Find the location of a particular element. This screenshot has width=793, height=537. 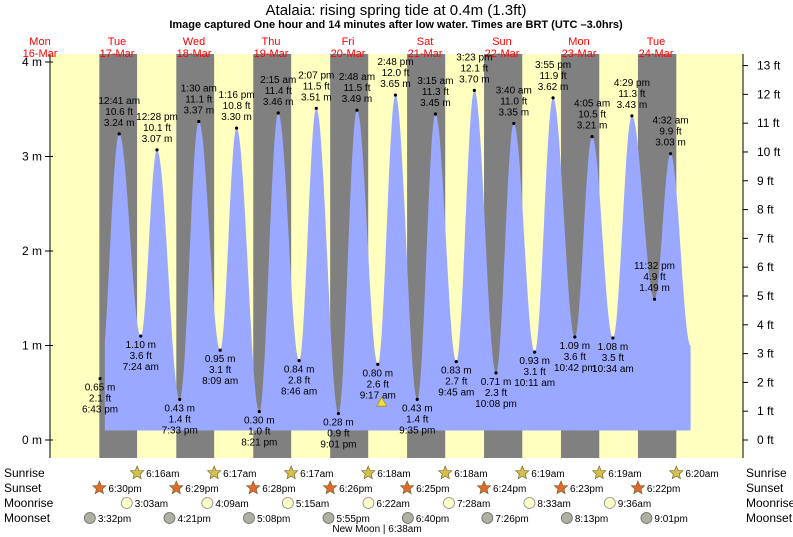

extreme-label: 11.4 ft is located at coordinates (278, 91).